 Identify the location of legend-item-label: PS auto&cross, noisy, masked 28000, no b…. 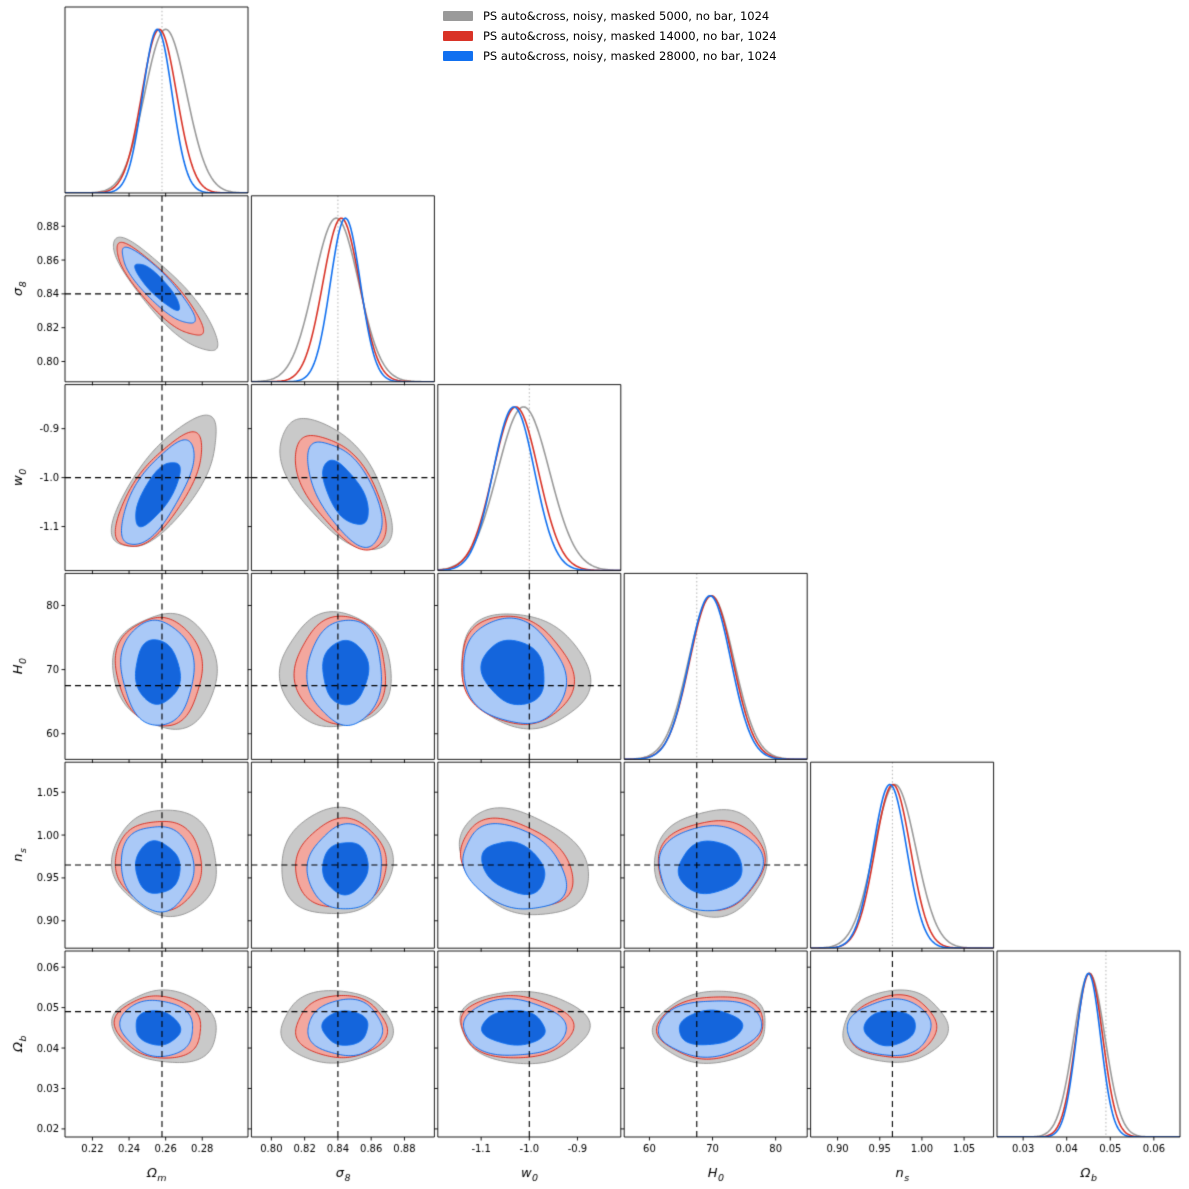
(630, 55).